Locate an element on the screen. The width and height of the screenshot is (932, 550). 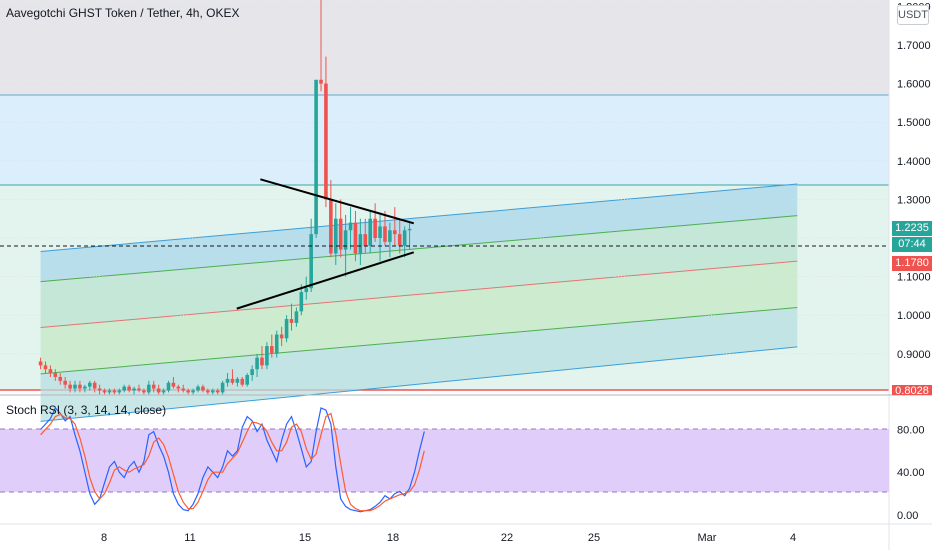
stoch-d-line is located at coordinates (232, 462).